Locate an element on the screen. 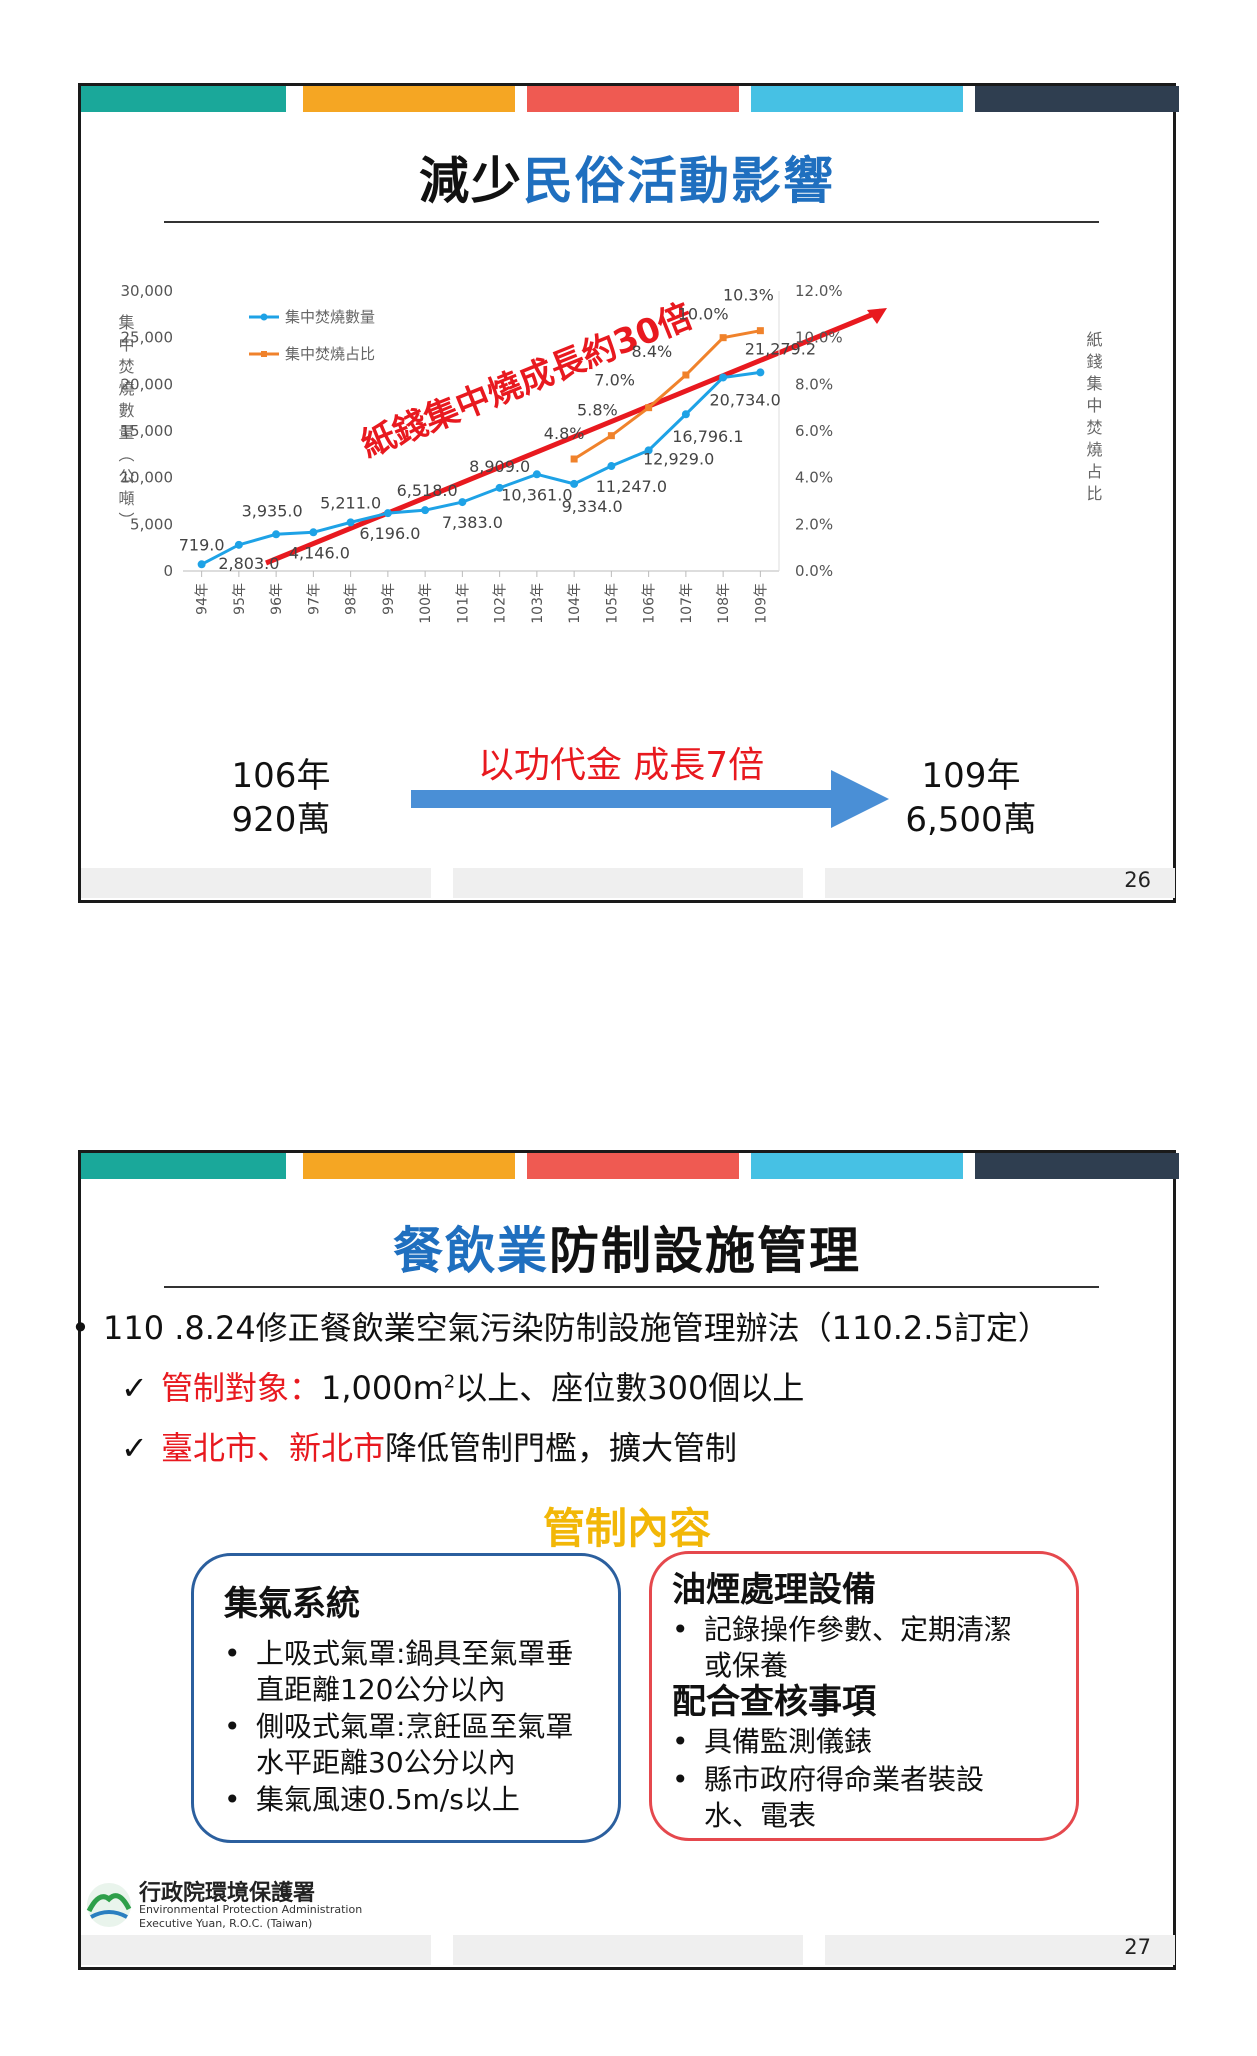 This screenshot has width=1257, height=2056. y2-tick-label: 10.0% is located at coordinates (819, 338).